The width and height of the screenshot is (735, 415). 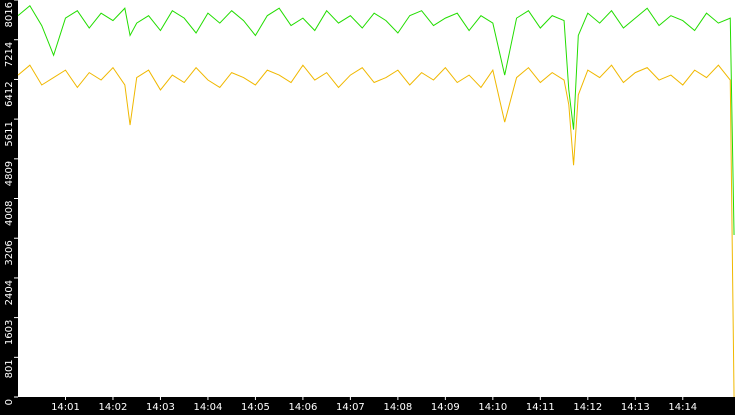 What do you see at coordinates (9, 14) in the screenshot?
I see `y-tick-label: 8016` at bounding box center [9, 14].